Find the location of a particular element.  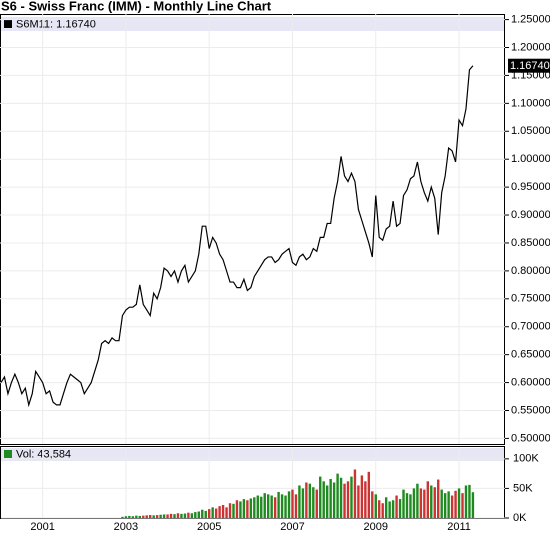

y-tick-label: 50K is located at coordinates (523, 488).